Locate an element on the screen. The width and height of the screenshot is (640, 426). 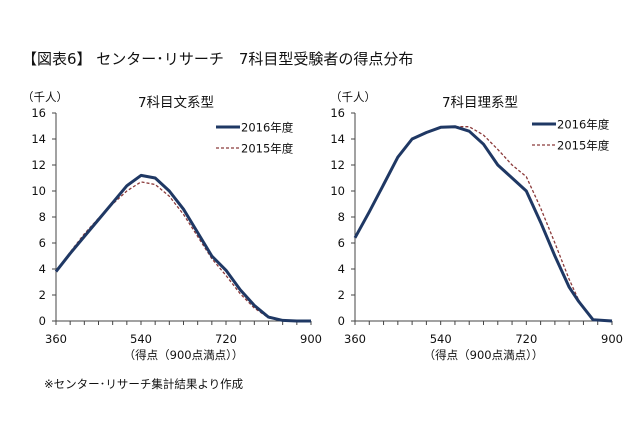
figure-title: 【図表6】 センター･リサーチ 7科目型受験者の得点分布 is located at coordinates (217, 59).